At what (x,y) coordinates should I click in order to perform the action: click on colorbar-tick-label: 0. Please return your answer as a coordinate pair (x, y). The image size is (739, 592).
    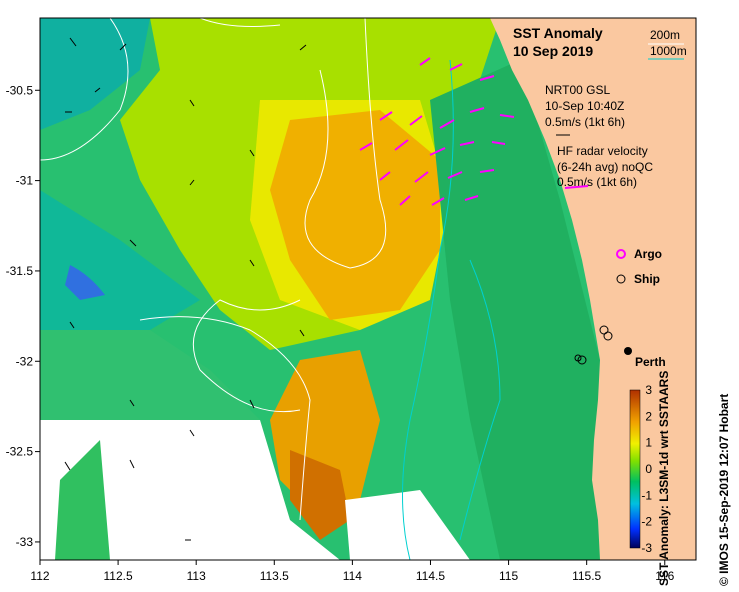
    Looking at the image, I should click on (648, 469).